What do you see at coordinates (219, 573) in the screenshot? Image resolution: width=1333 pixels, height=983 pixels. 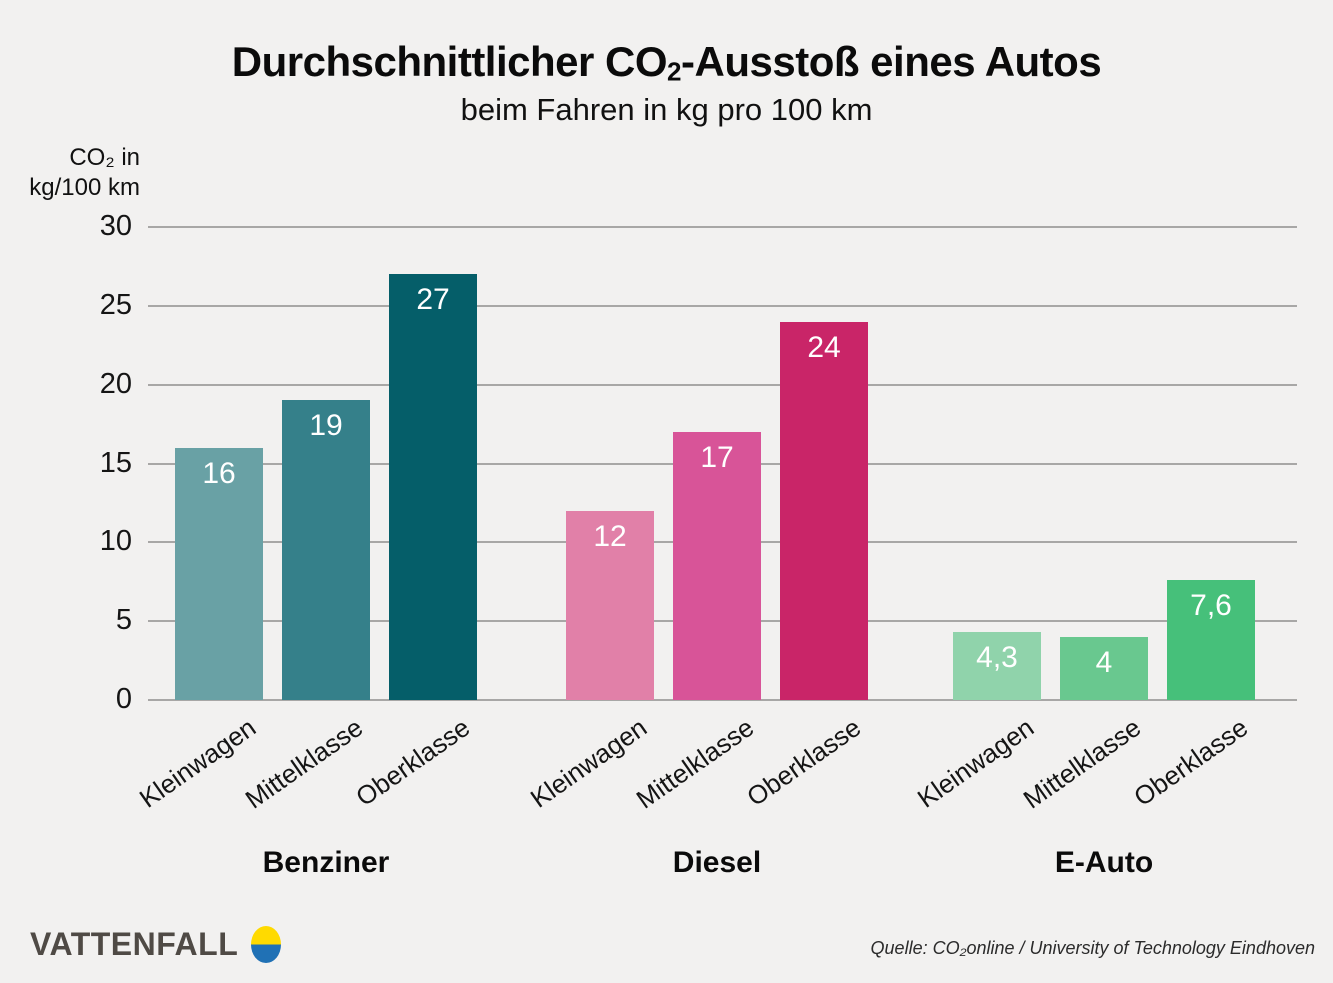 I see `bar-benziner-kleinwagen: 16` at bounding box center [219, 573].